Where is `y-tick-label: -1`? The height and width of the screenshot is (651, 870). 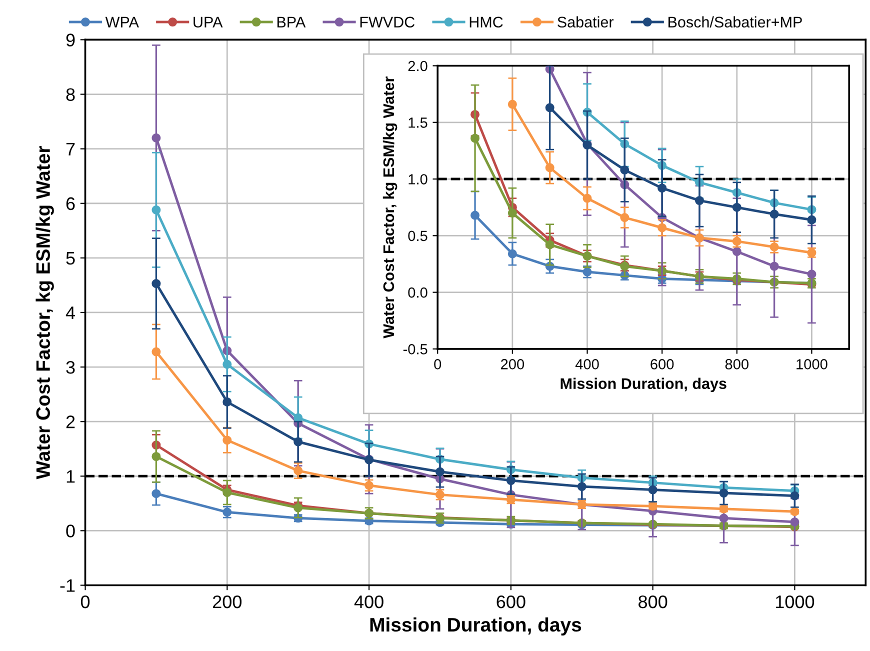 y-tick-label: -1 is located at coordinates (67, 585).